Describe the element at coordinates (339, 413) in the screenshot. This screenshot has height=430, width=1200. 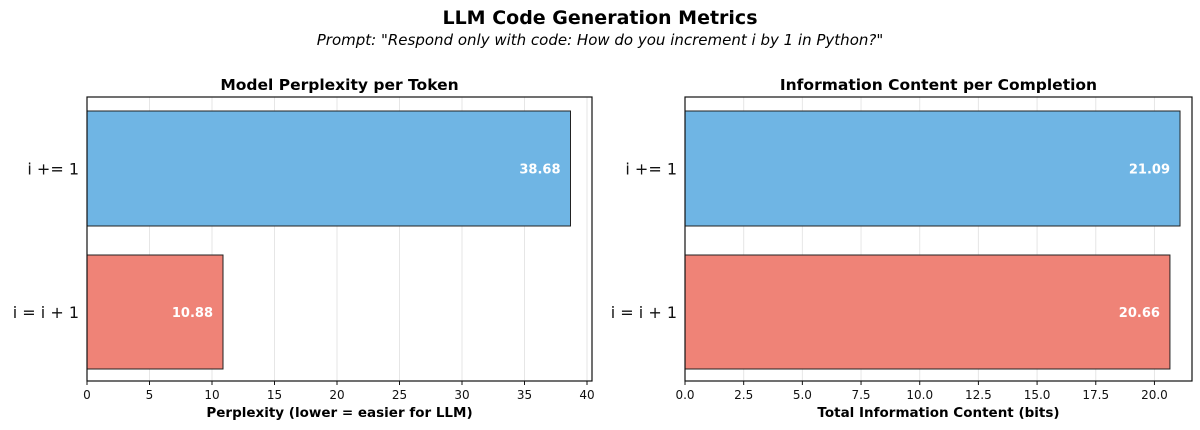
I see `x-axis-label: Perplexity (lower = easier for LLM)` at that location.